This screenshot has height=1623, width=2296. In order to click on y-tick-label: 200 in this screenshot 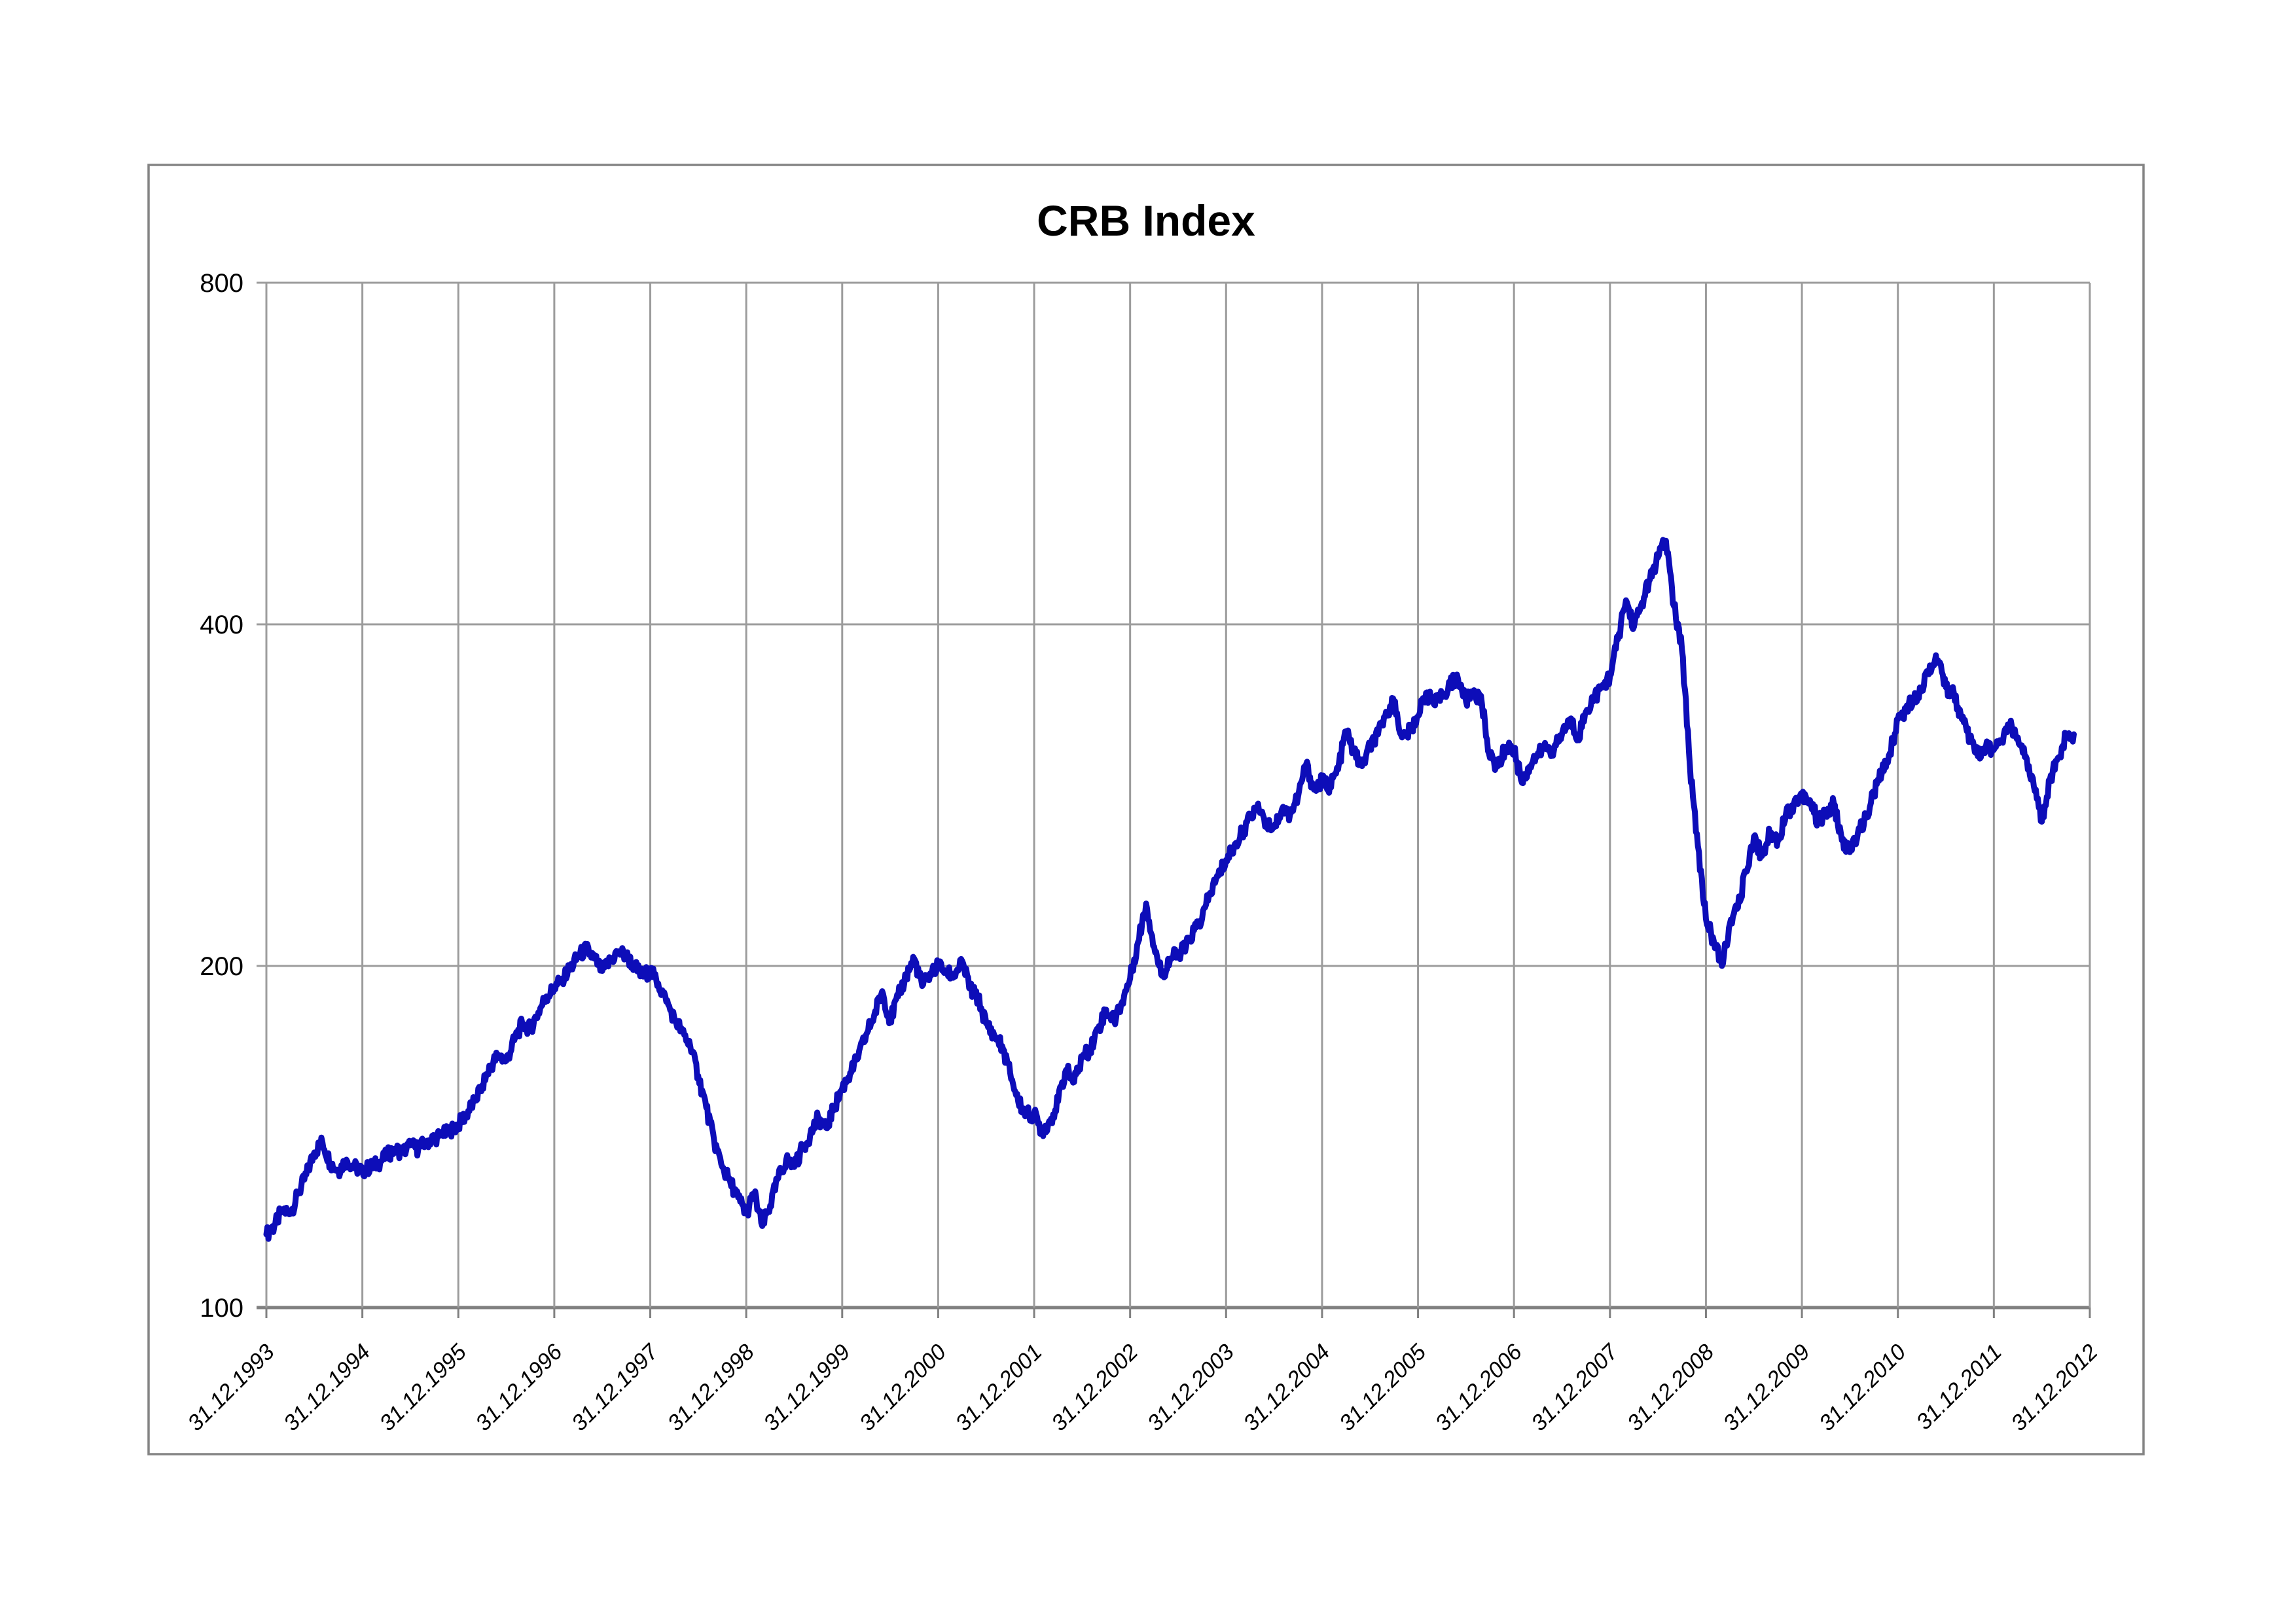, I will do `click(221, 966)`.